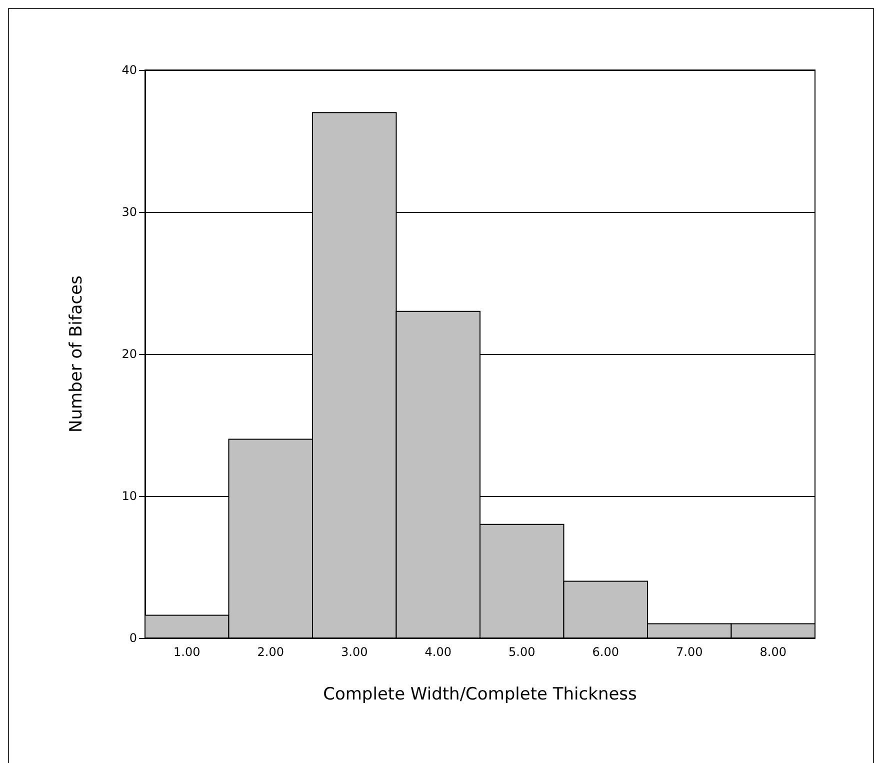  I want to click on y-tick-label: 40, so click(129, 70).